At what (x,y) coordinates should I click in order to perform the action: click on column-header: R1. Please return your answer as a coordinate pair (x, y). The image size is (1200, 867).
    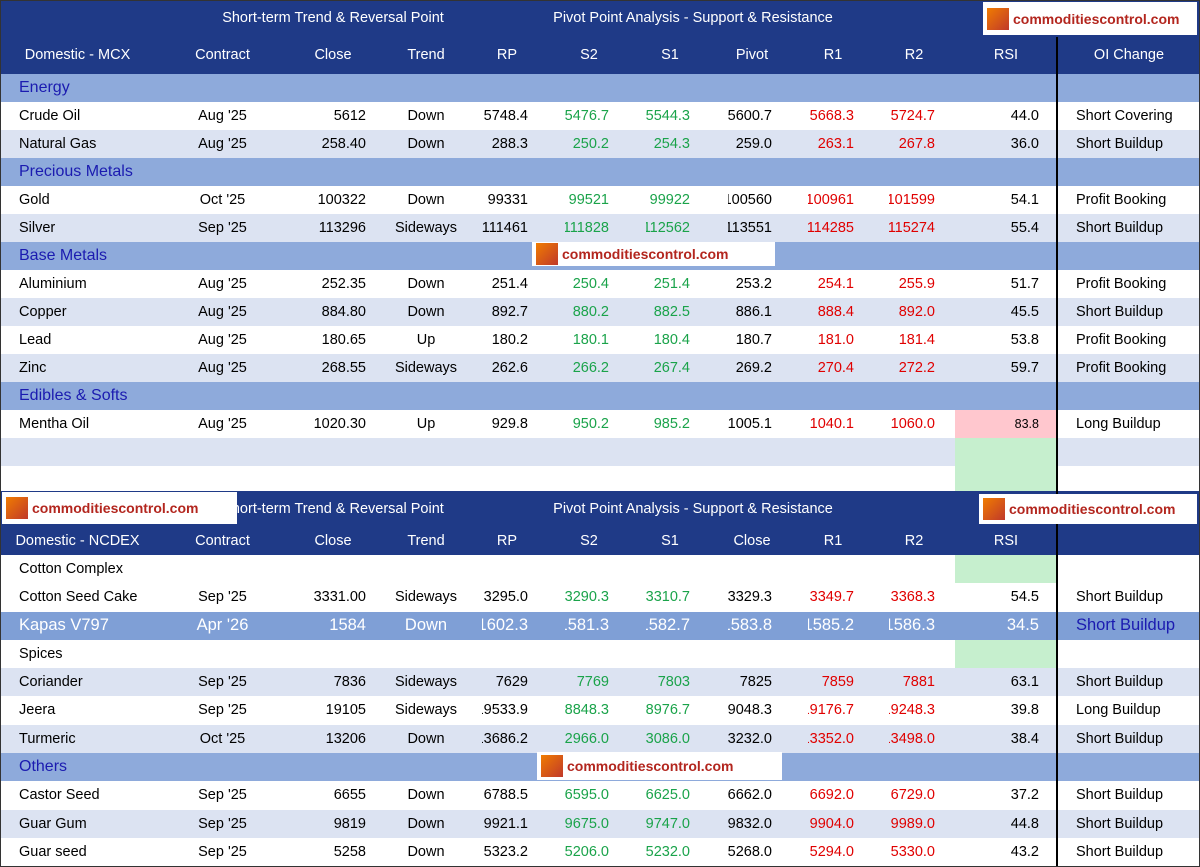
    Looking at the image, I should click on (833, 541).